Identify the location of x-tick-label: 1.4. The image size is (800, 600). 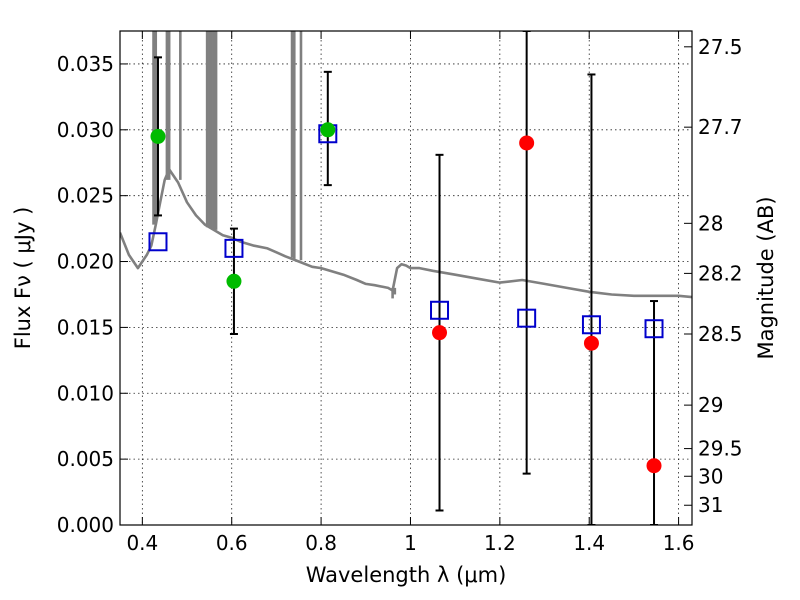
(589, 543).